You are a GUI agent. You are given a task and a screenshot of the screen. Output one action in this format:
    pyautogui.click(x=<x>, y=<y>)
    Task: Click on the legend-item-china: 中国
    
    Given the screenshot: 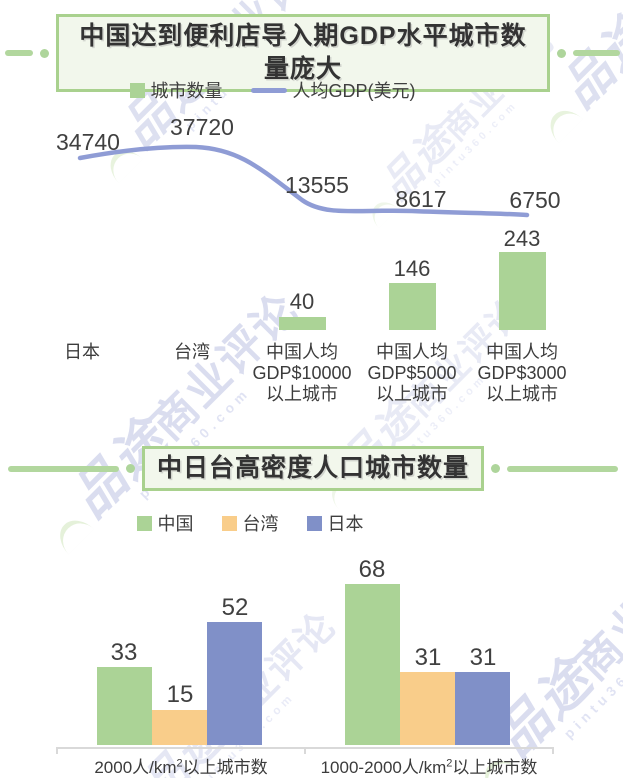 What is the action you would take?
    pyautogui.click(x=165, y=523)
    